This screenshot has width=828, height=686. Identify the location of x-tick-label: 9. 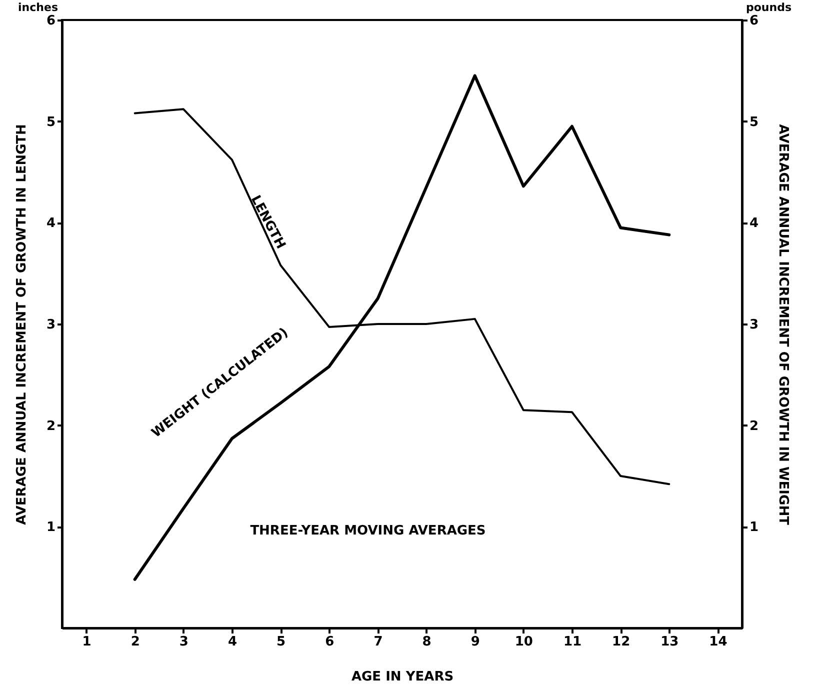
(475, 642).